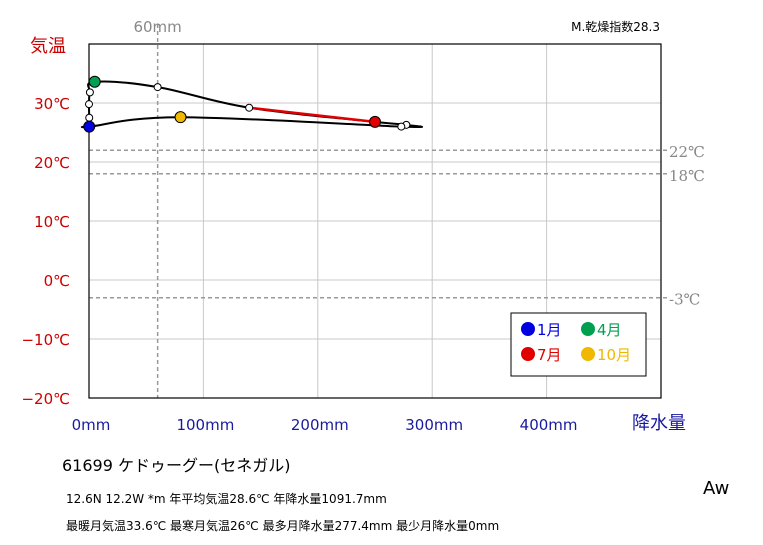 This screenshot has width=763, height=545. Describe the element at coordinates (659, 423) in the screenshot. I see `x-axis-title: 降水量` at that location.